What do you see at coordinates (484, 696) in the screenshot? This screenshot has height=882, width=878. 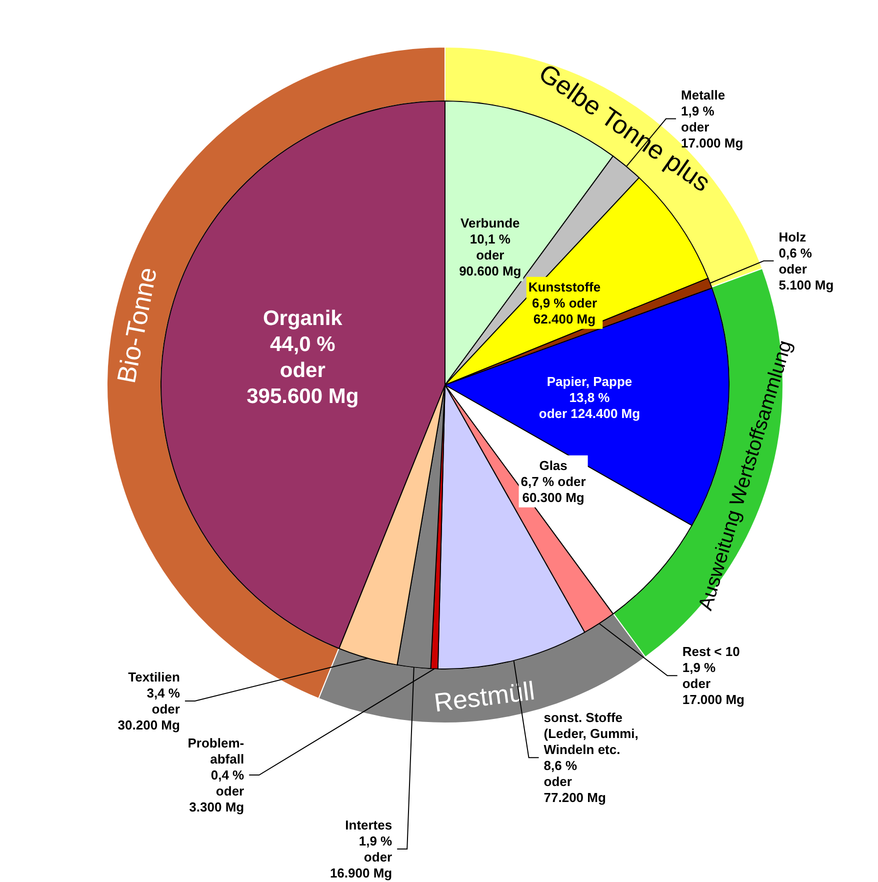 I see `slice-label: Restmüll` at bounding box center [484, 696].